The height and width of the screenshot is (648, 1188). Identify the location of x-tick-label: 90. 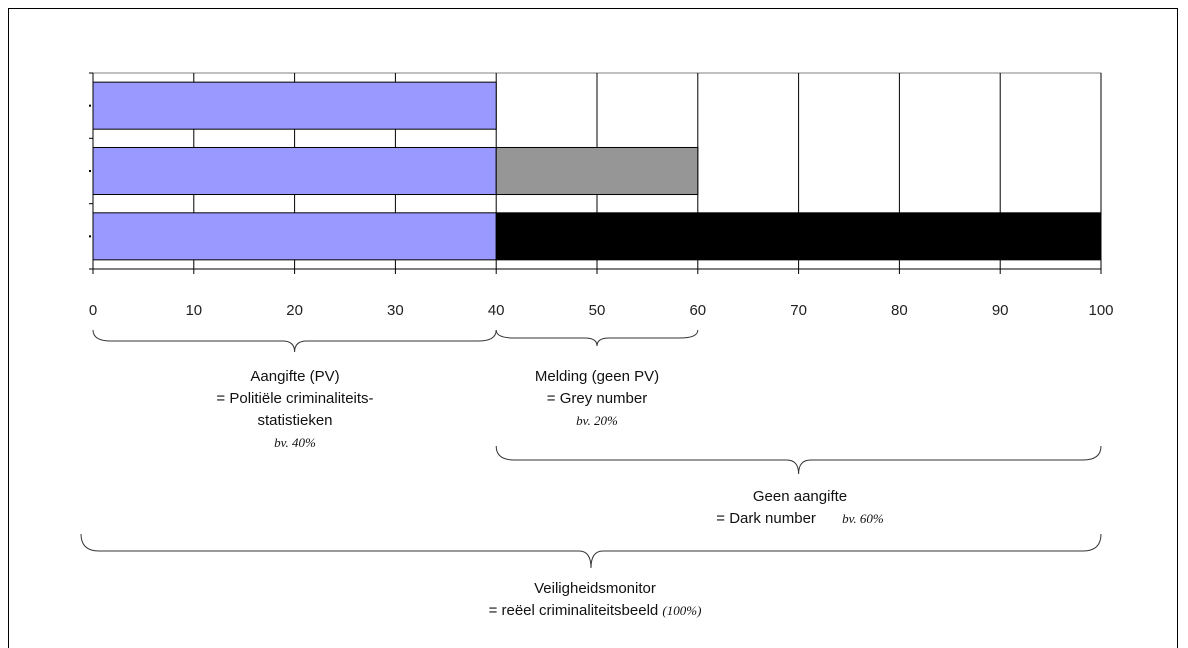
(1000, 310).